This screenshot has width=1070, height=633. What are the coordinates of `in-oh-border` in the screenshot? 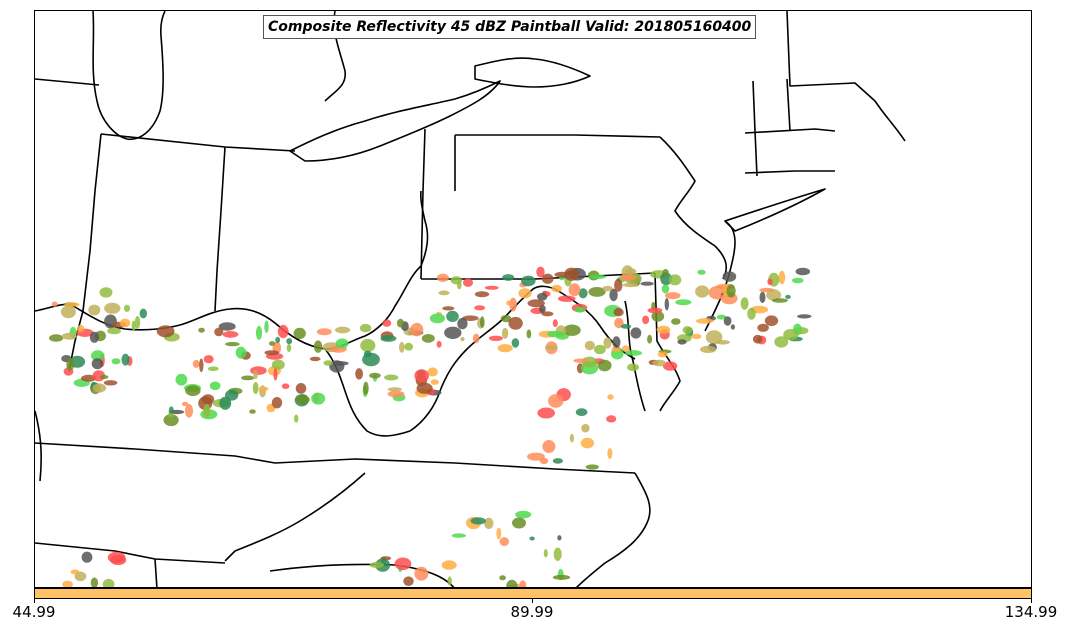 It's located at (220, 229).